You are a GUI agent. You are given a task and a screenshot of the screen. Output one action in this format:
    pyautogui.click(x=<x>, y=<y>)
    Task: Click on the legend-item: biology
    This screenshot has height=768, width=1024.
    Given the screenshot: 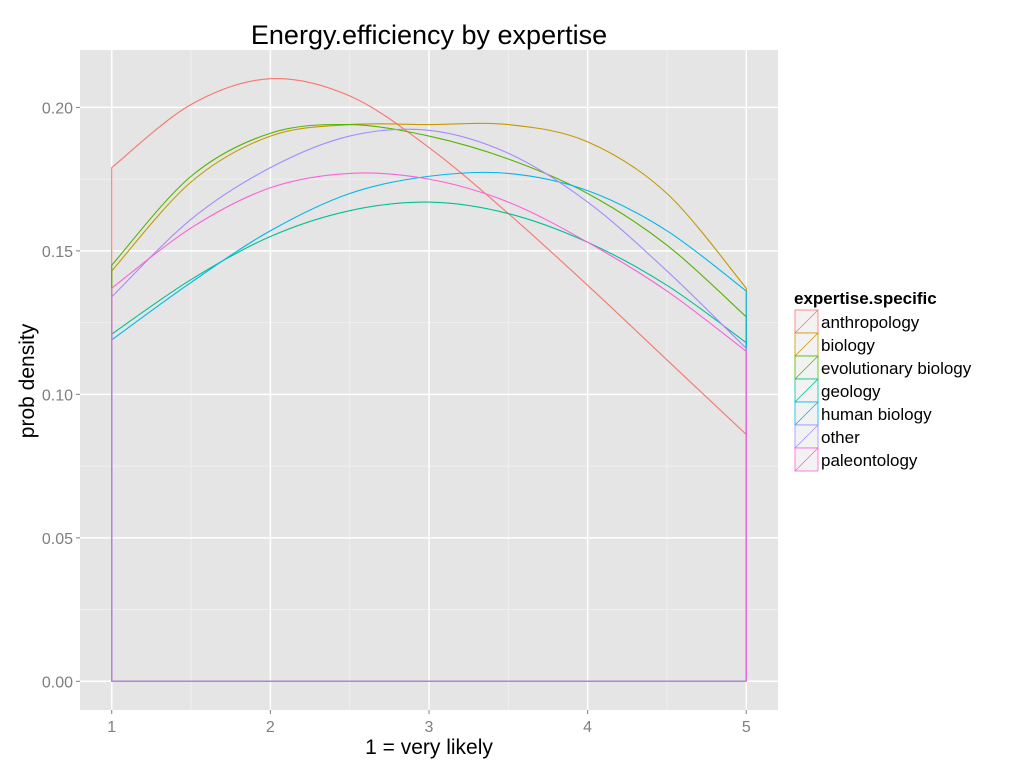 What is the action you would take?
    pyautogui.click(x=834, y=344)
    